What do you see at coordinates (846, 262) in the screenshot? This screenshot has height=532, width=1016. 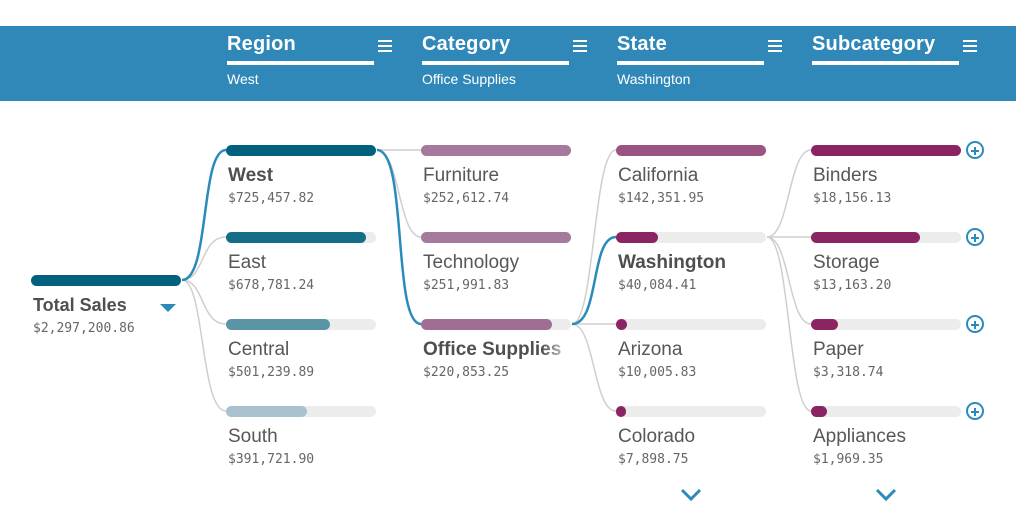 I see `node-label: Storage` at bounding box center [846, 262].